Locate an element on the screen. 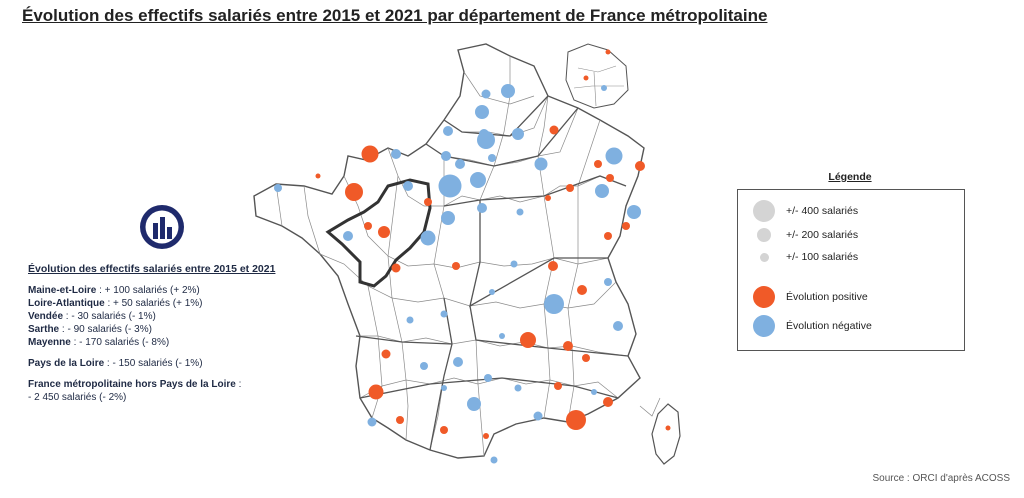 The width and height of the screenshot is (1024, 498). legend-size-label: +/- 200 salariés is located at coordinates (822, 235).